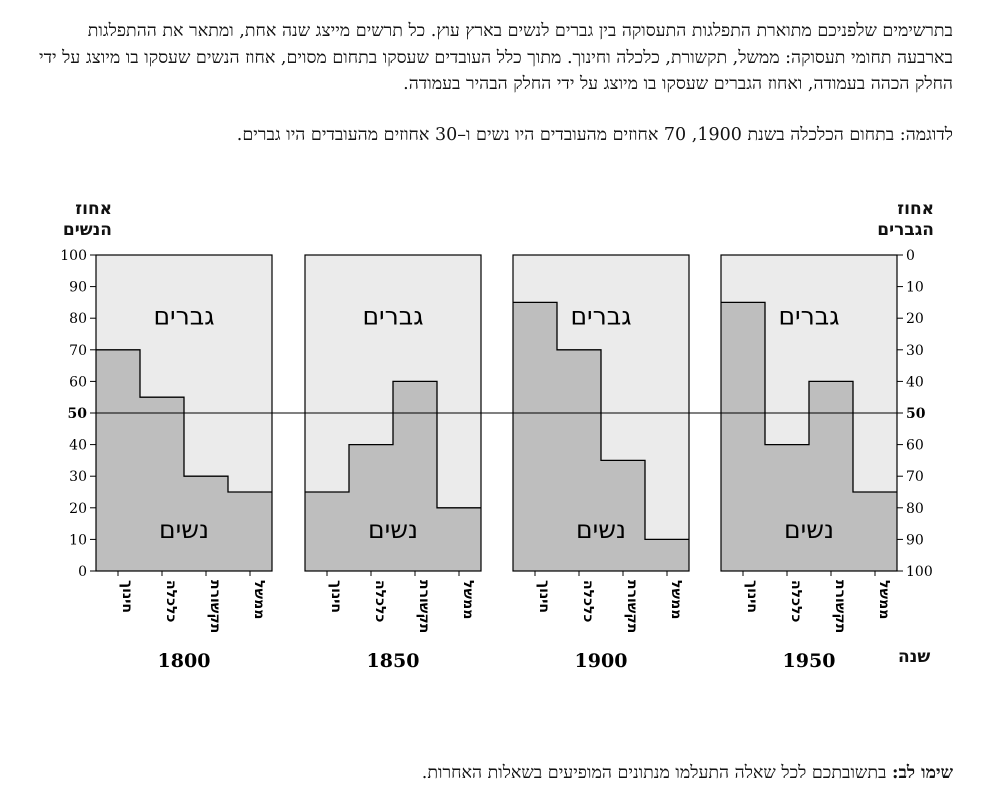 The width and height of the screenshot is (991, 791). Describe the element at coordinates (184, 529) in the screenshot. I see `women-label-1800: נשים` at that location.